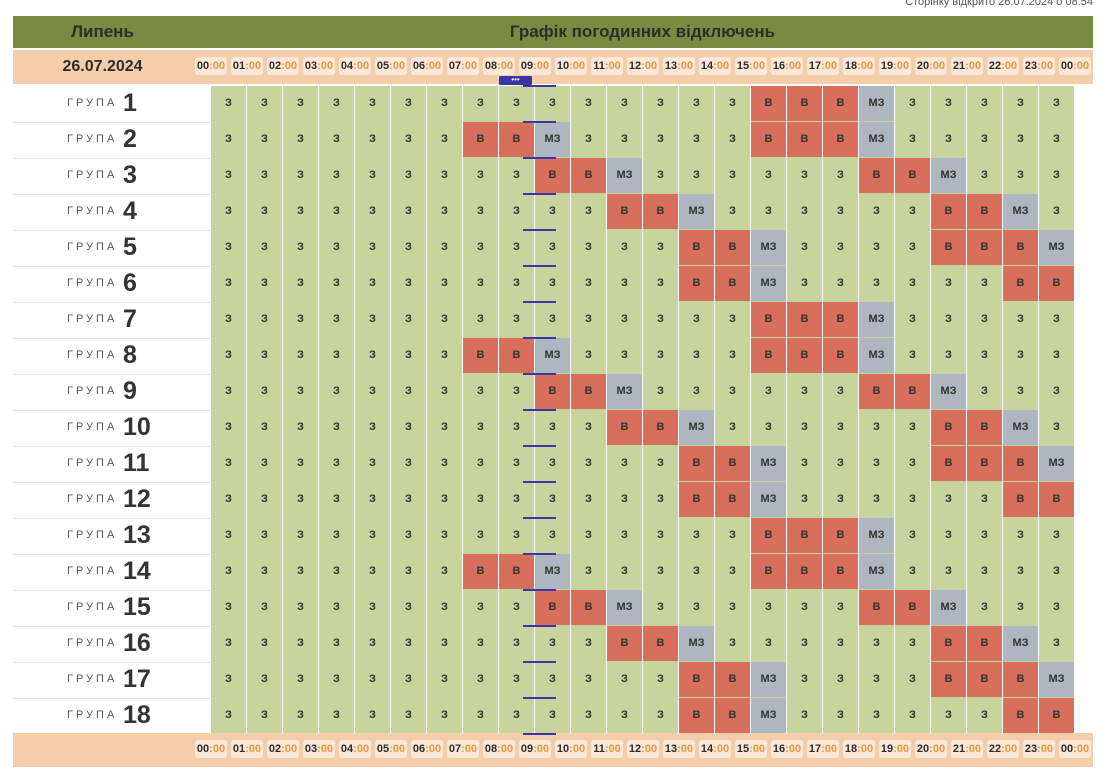  I want to click on hour-label-hours: 02, so click(275, 749).